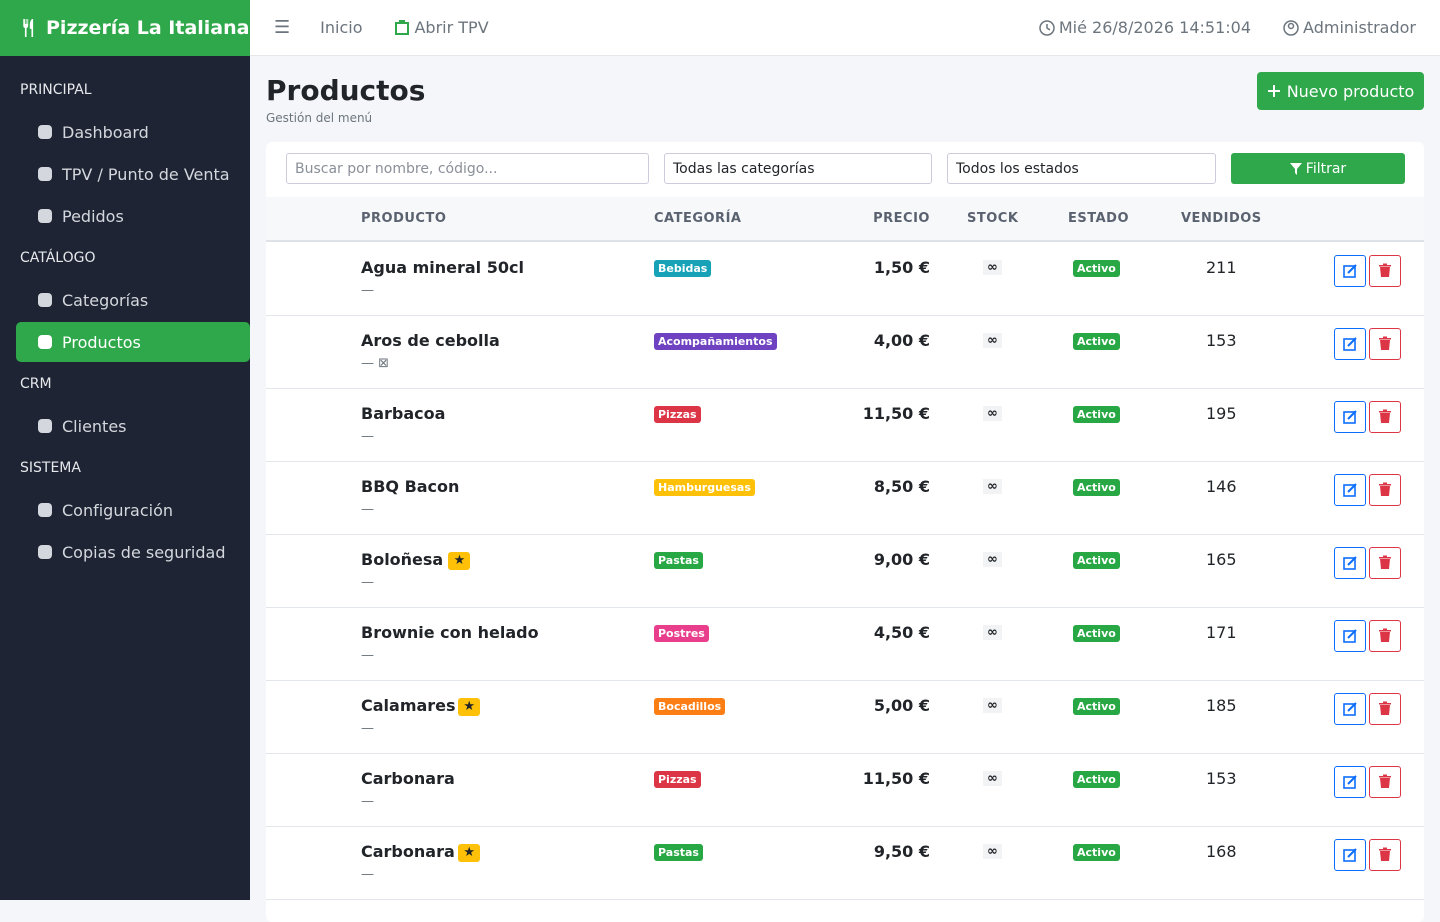  What do you see at coordinates (698, 218) in the screenshot?
I see `column-header: CATEGORÍA` at bounding box center [698, 218].